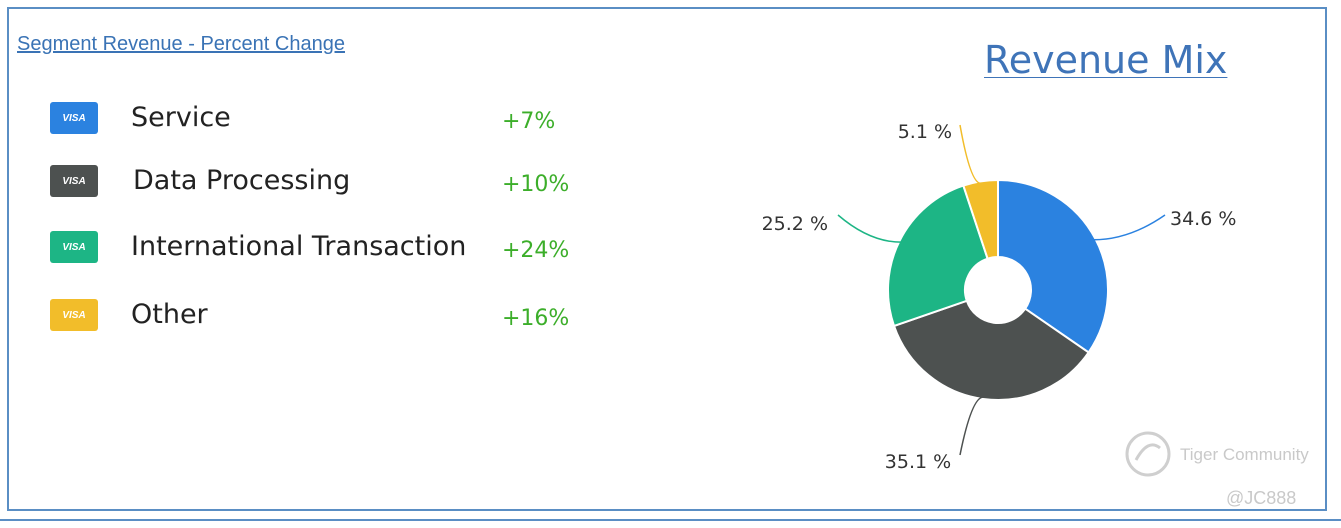 The height and width of the screenshot is (528, 1341). I want to click on segment-label: Other, so click(169, 314).